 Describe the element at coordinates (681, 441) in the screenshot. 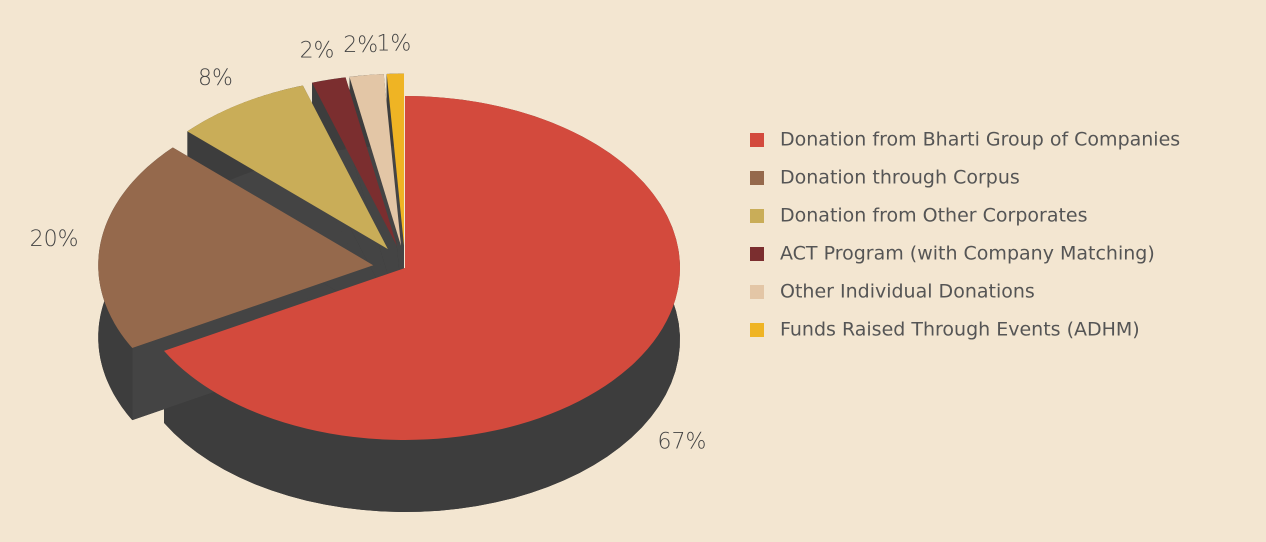

I see `value-label: 67%` at that location.